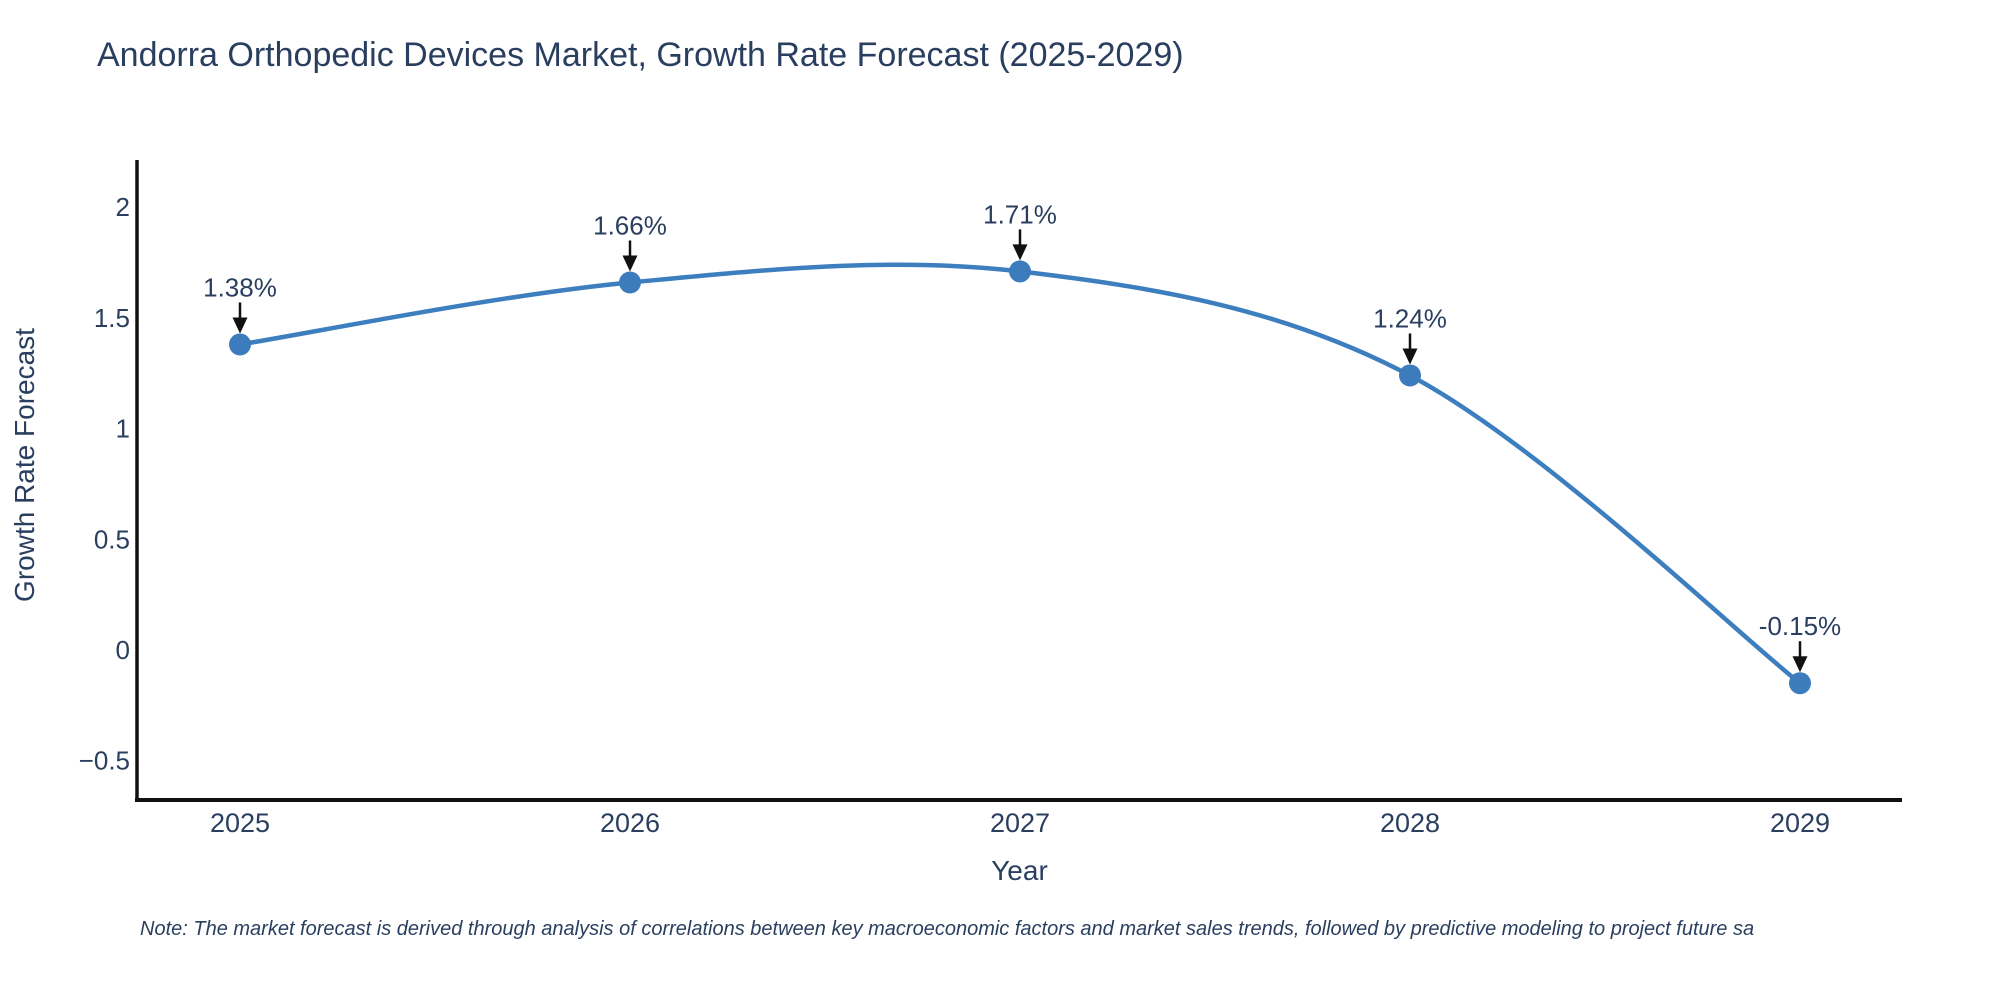 The image size is (2000, 1000). What do you see at coordinates (630, 823) in the screenshot?
I see `x-tick-label: 2026` at bounding box center [630, 823].